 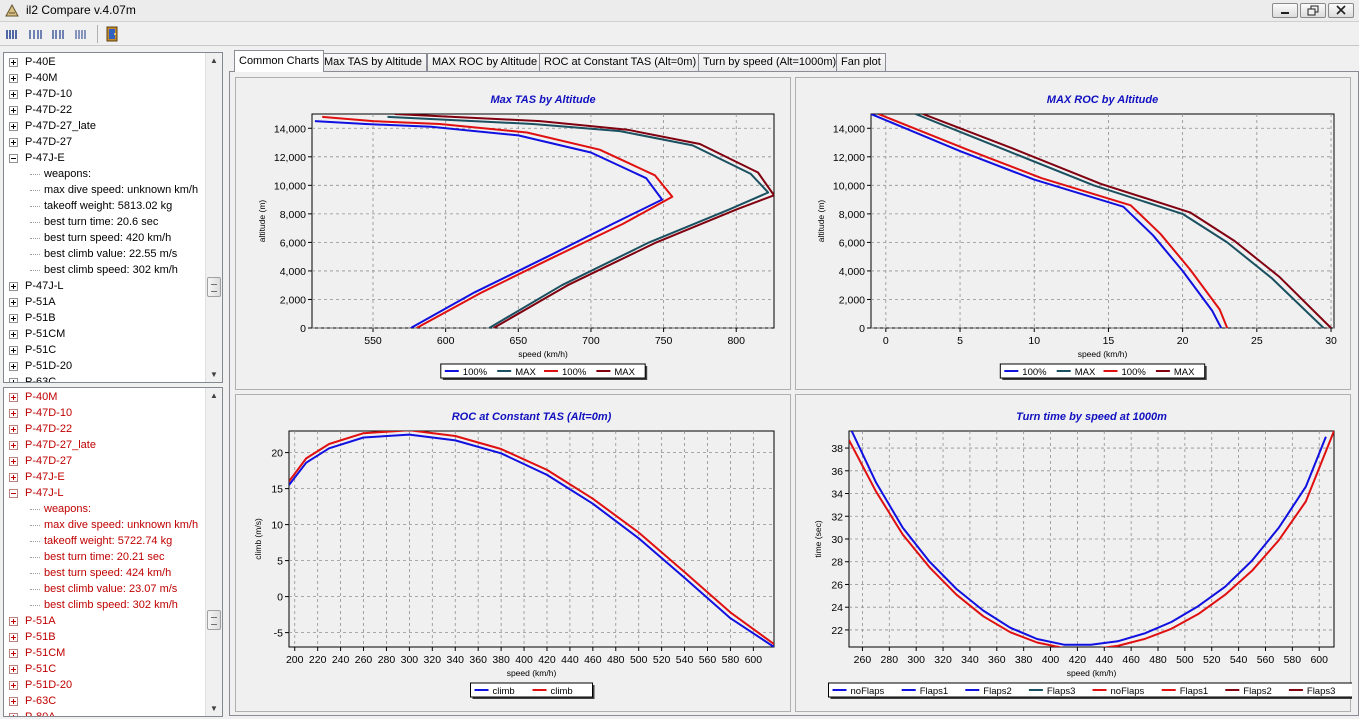 What do you see at coordinates (82, 34) in the screenshot?
I see `layout-4-icon` at bounding box center [82, 34].